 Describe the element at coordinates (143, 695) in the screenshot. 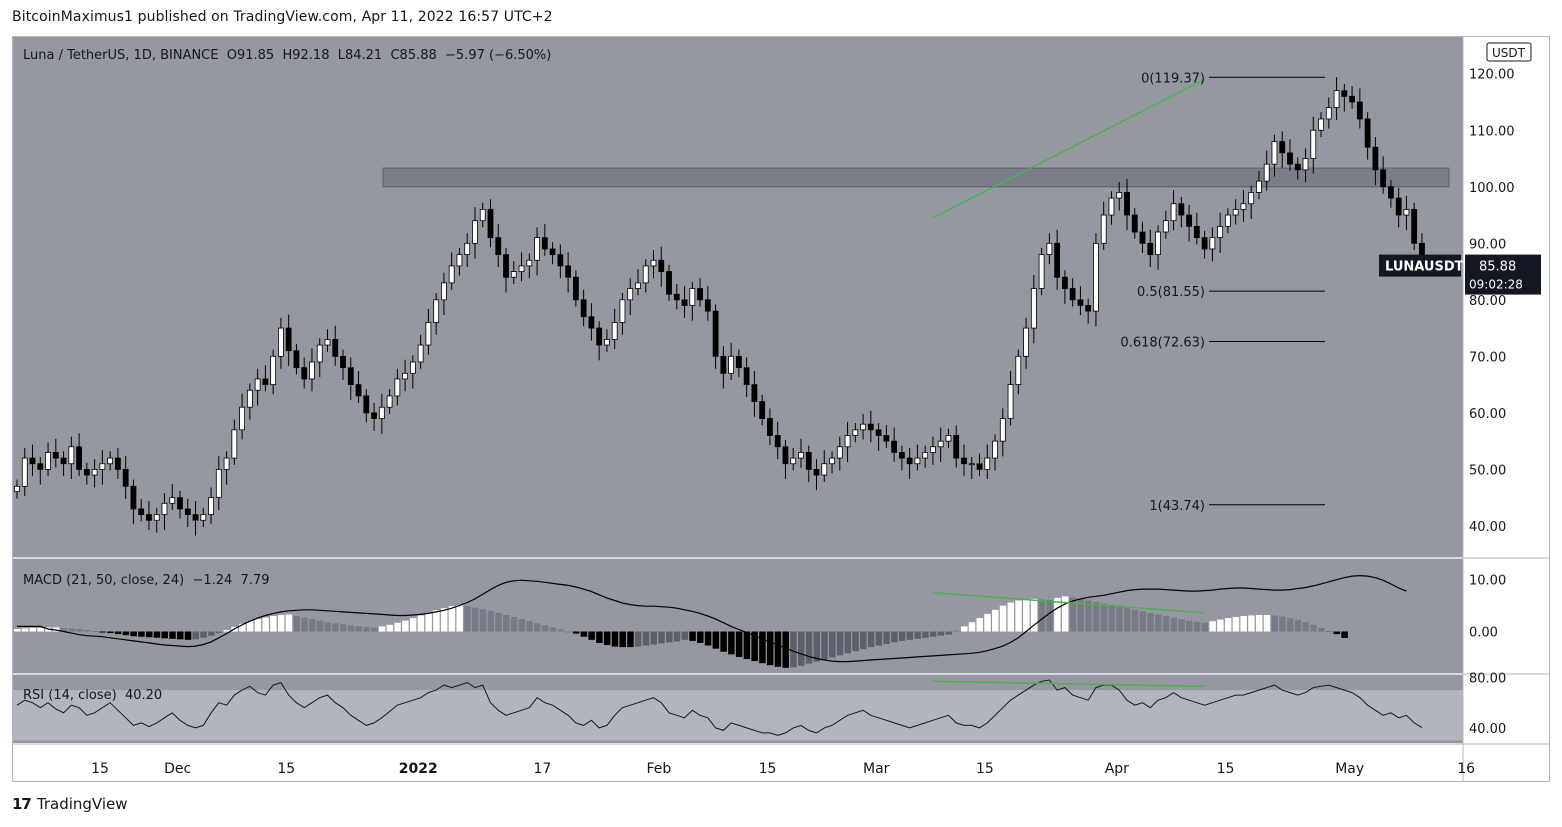

I see `rsi-legend-part: 40.20` at that location.